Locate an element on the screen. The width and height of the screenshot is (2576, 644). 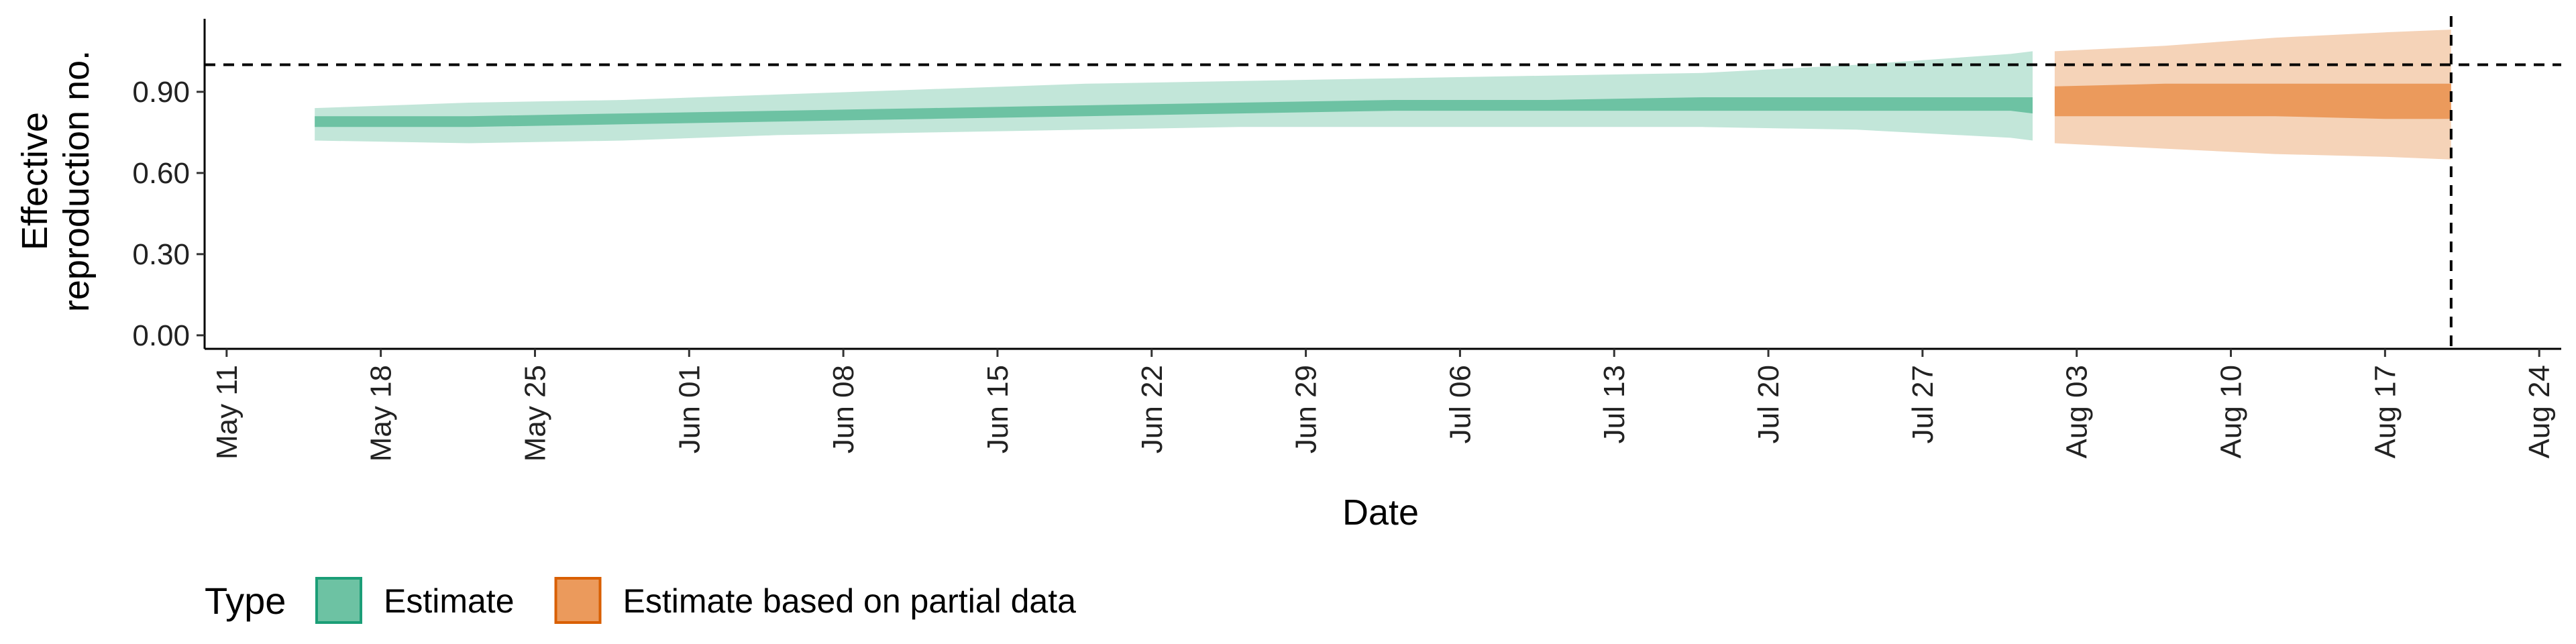
x-tick-label: Aug 03 is located at coordinates (2077, 411).